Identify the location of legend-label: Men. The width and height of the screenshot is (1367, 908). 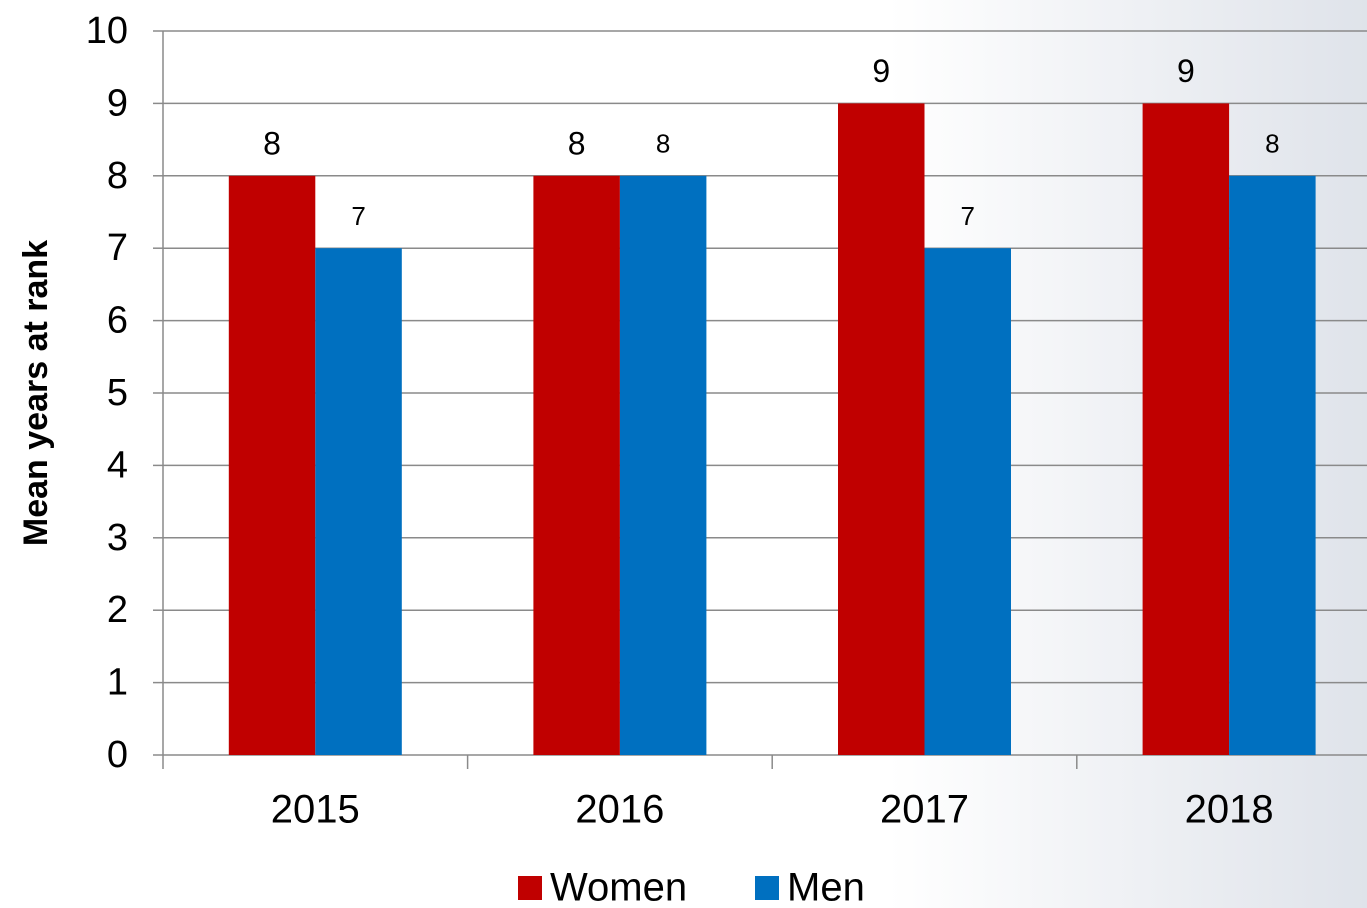
(826, 887).